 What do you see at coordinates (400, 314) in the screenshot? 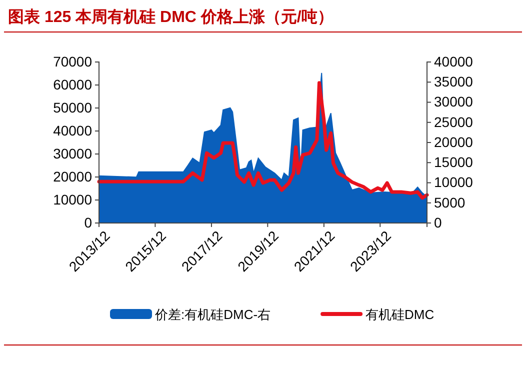
I see `legend-label: 有机硅DMC` at bounding box center [400, 314].